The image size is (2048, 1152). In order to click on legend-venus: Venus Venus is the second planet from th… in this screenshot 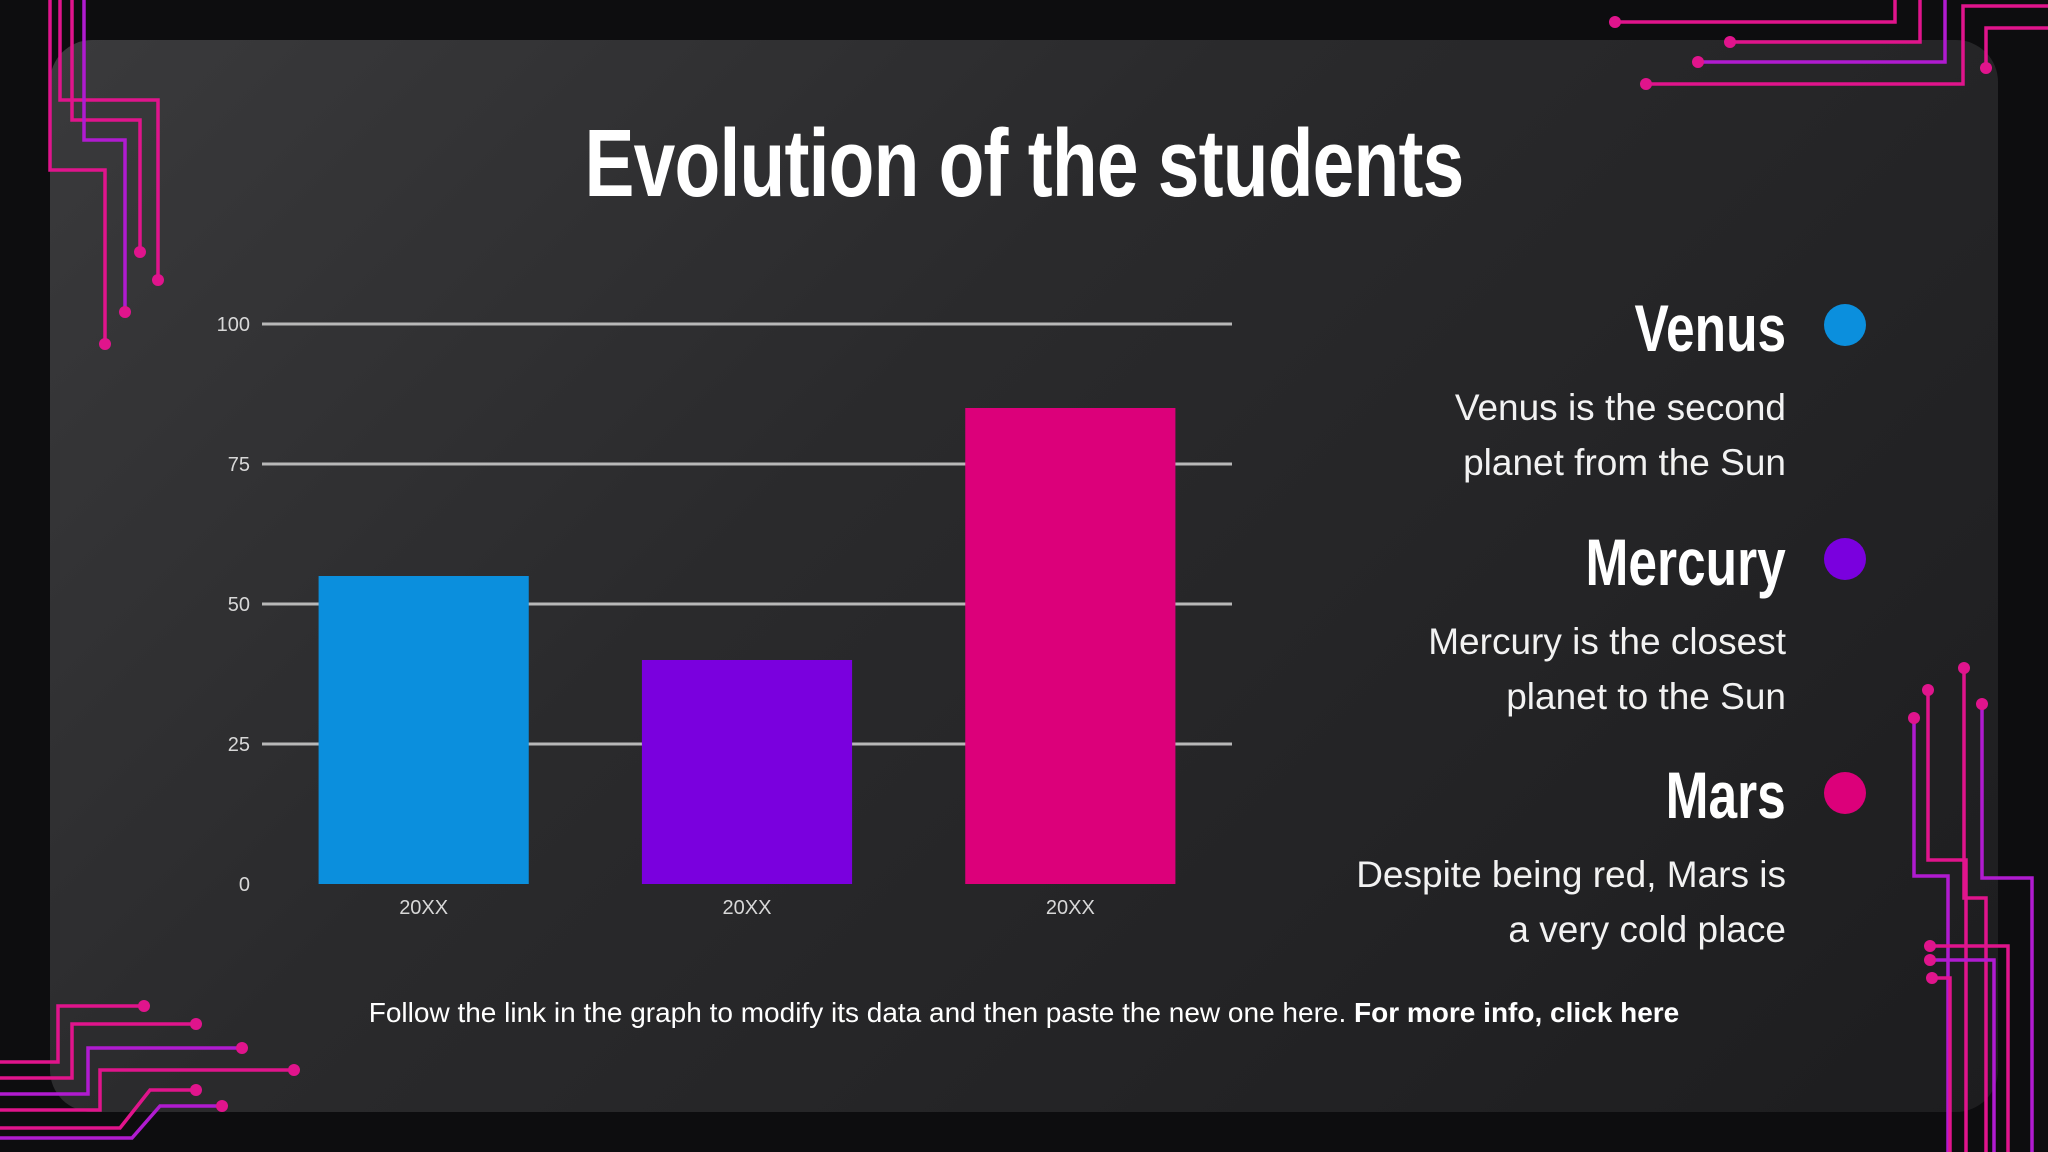, I will do `click(1620, 389)`.